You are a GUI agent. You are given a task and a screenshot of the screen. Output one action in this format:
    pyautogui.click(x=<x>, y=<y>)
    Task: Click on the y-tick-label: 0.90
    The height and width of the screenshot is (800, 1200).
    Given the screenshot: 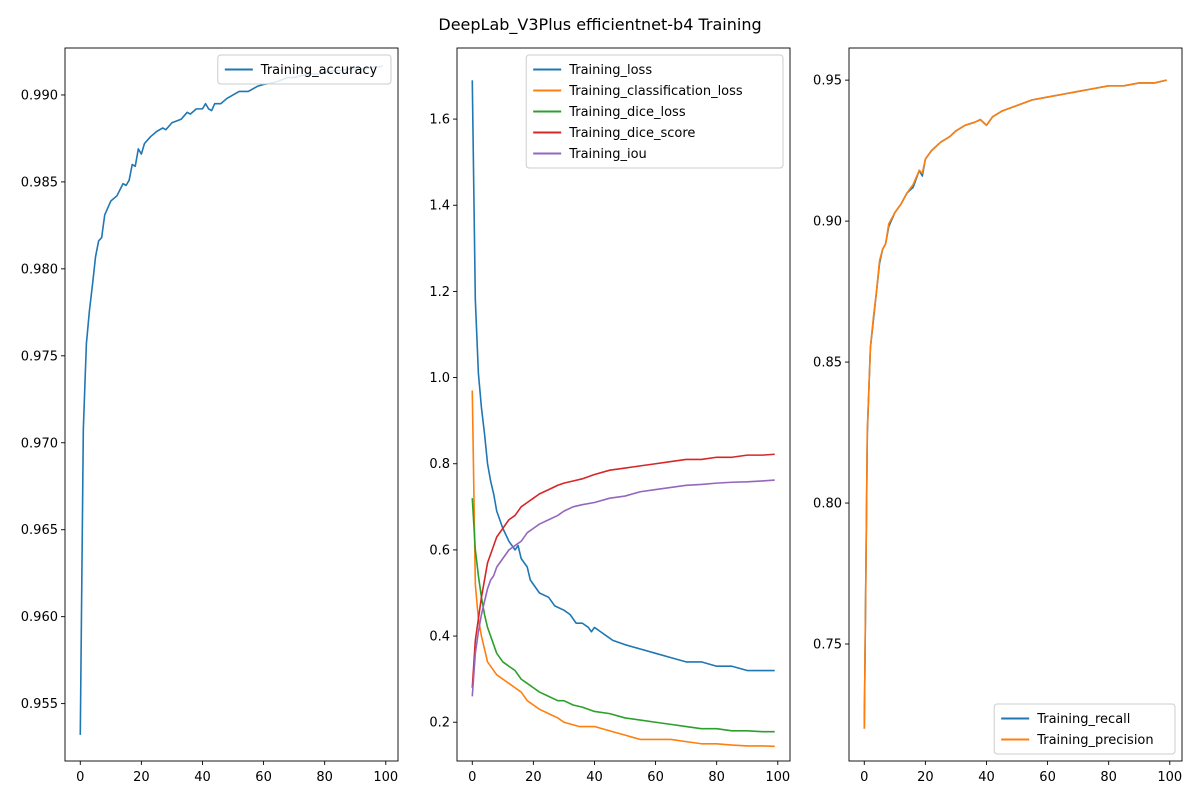 What is the action you would take?
    pyautogui.click(x=827, y=222)
    